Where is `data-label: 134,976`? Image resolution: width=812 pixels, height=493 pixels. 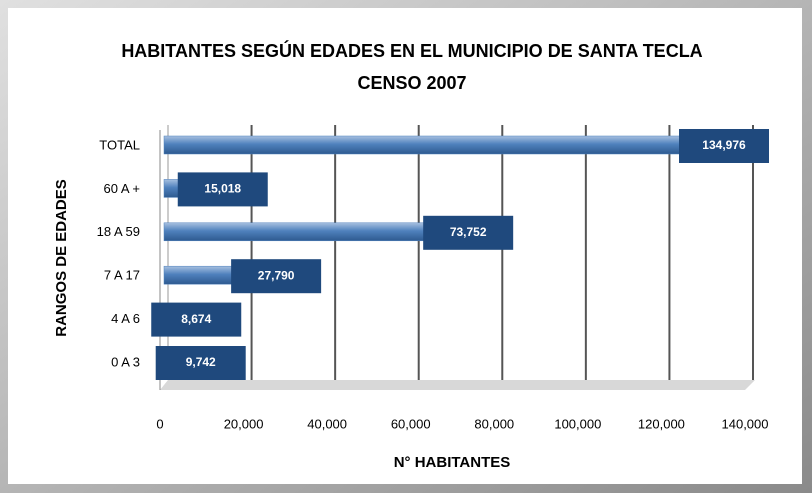
data-label: 134,976 is located at coordinates (724, 145).